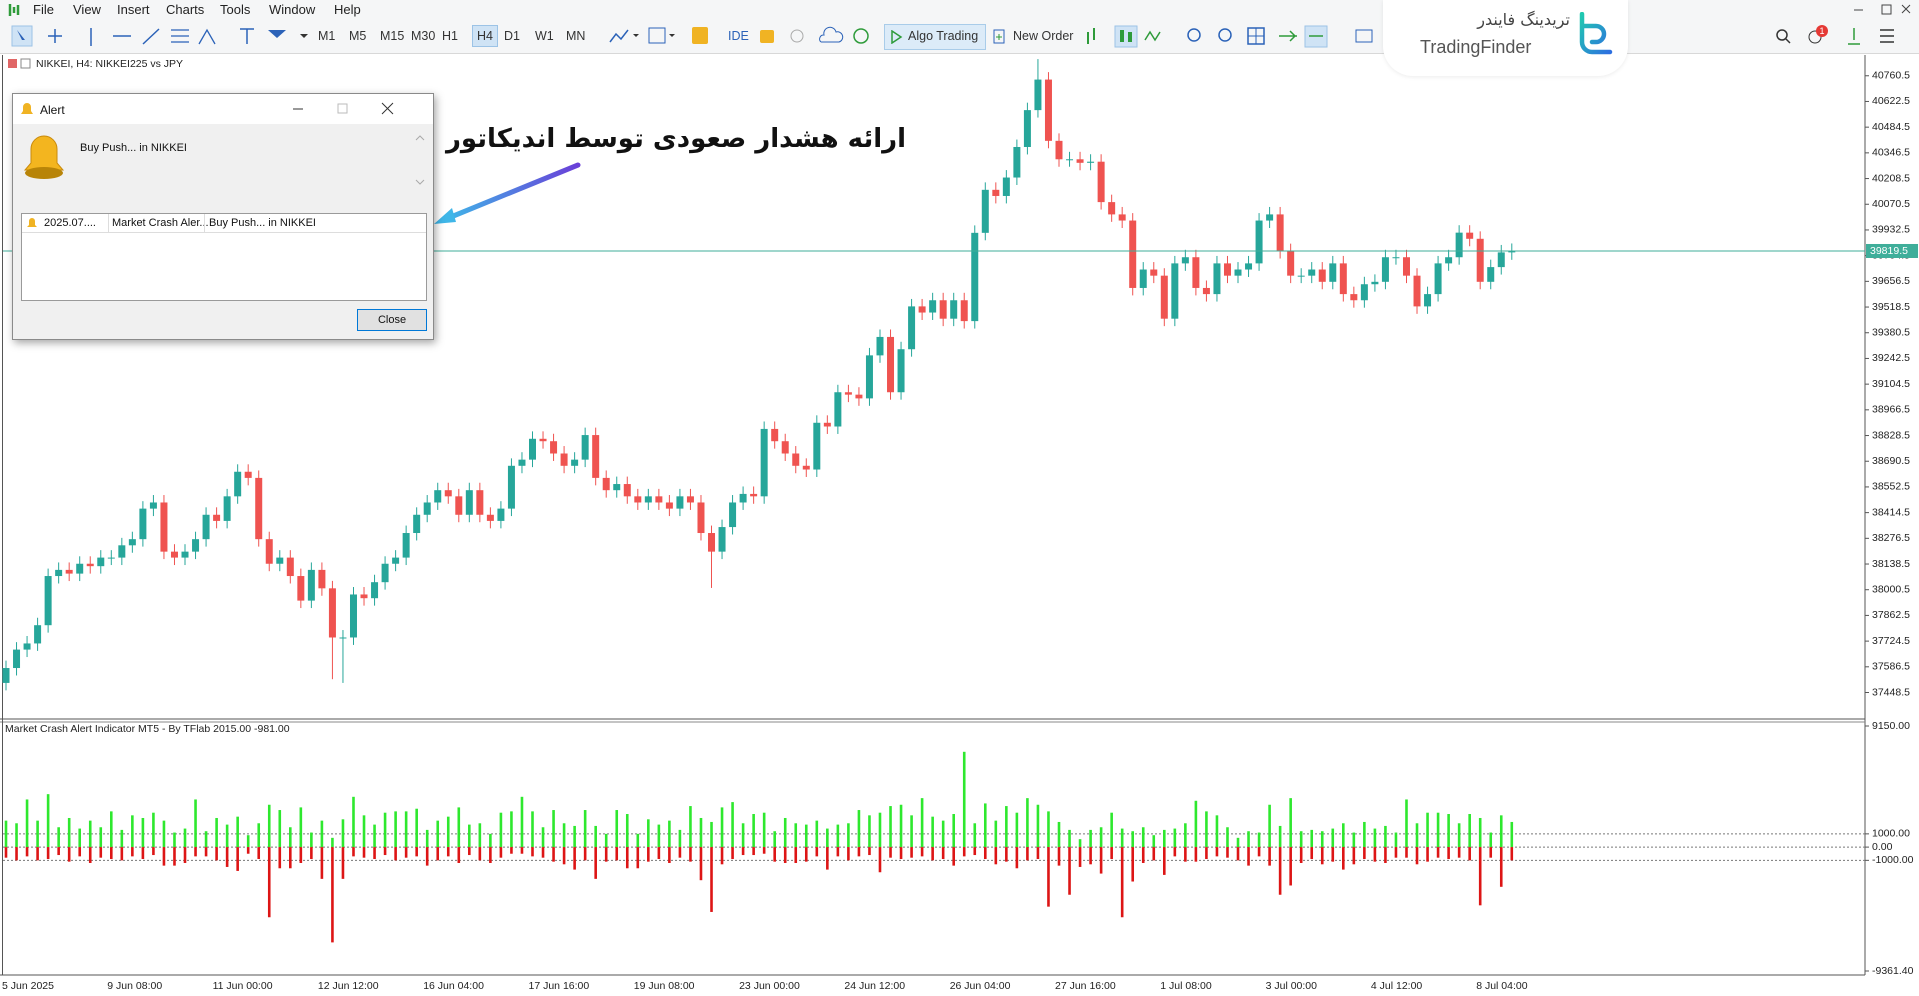 The image size is (1919, 996). I want to click on zoom-in, so click(1194, 35).